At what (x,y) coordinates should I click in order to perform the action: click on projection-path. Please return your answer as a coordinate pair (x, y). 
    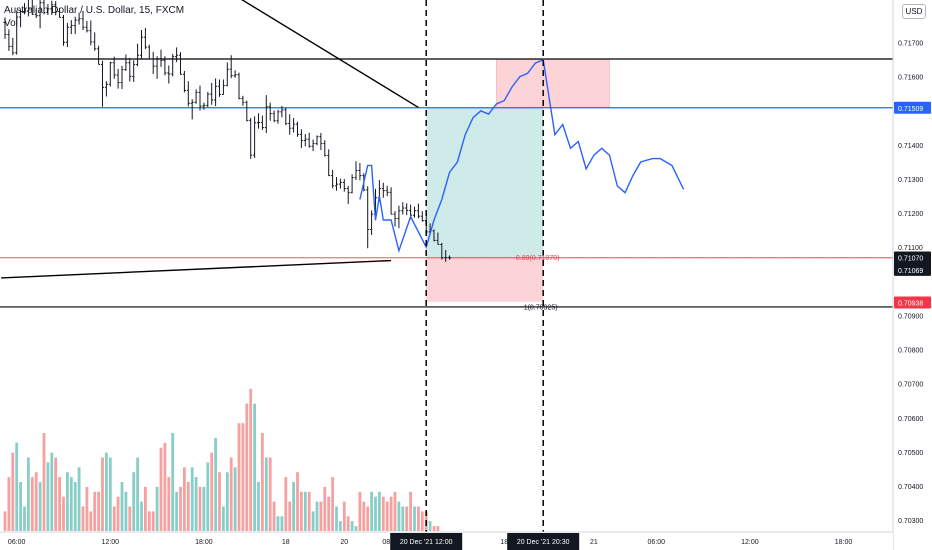
    Looking at the image, I should click on (522, 156).